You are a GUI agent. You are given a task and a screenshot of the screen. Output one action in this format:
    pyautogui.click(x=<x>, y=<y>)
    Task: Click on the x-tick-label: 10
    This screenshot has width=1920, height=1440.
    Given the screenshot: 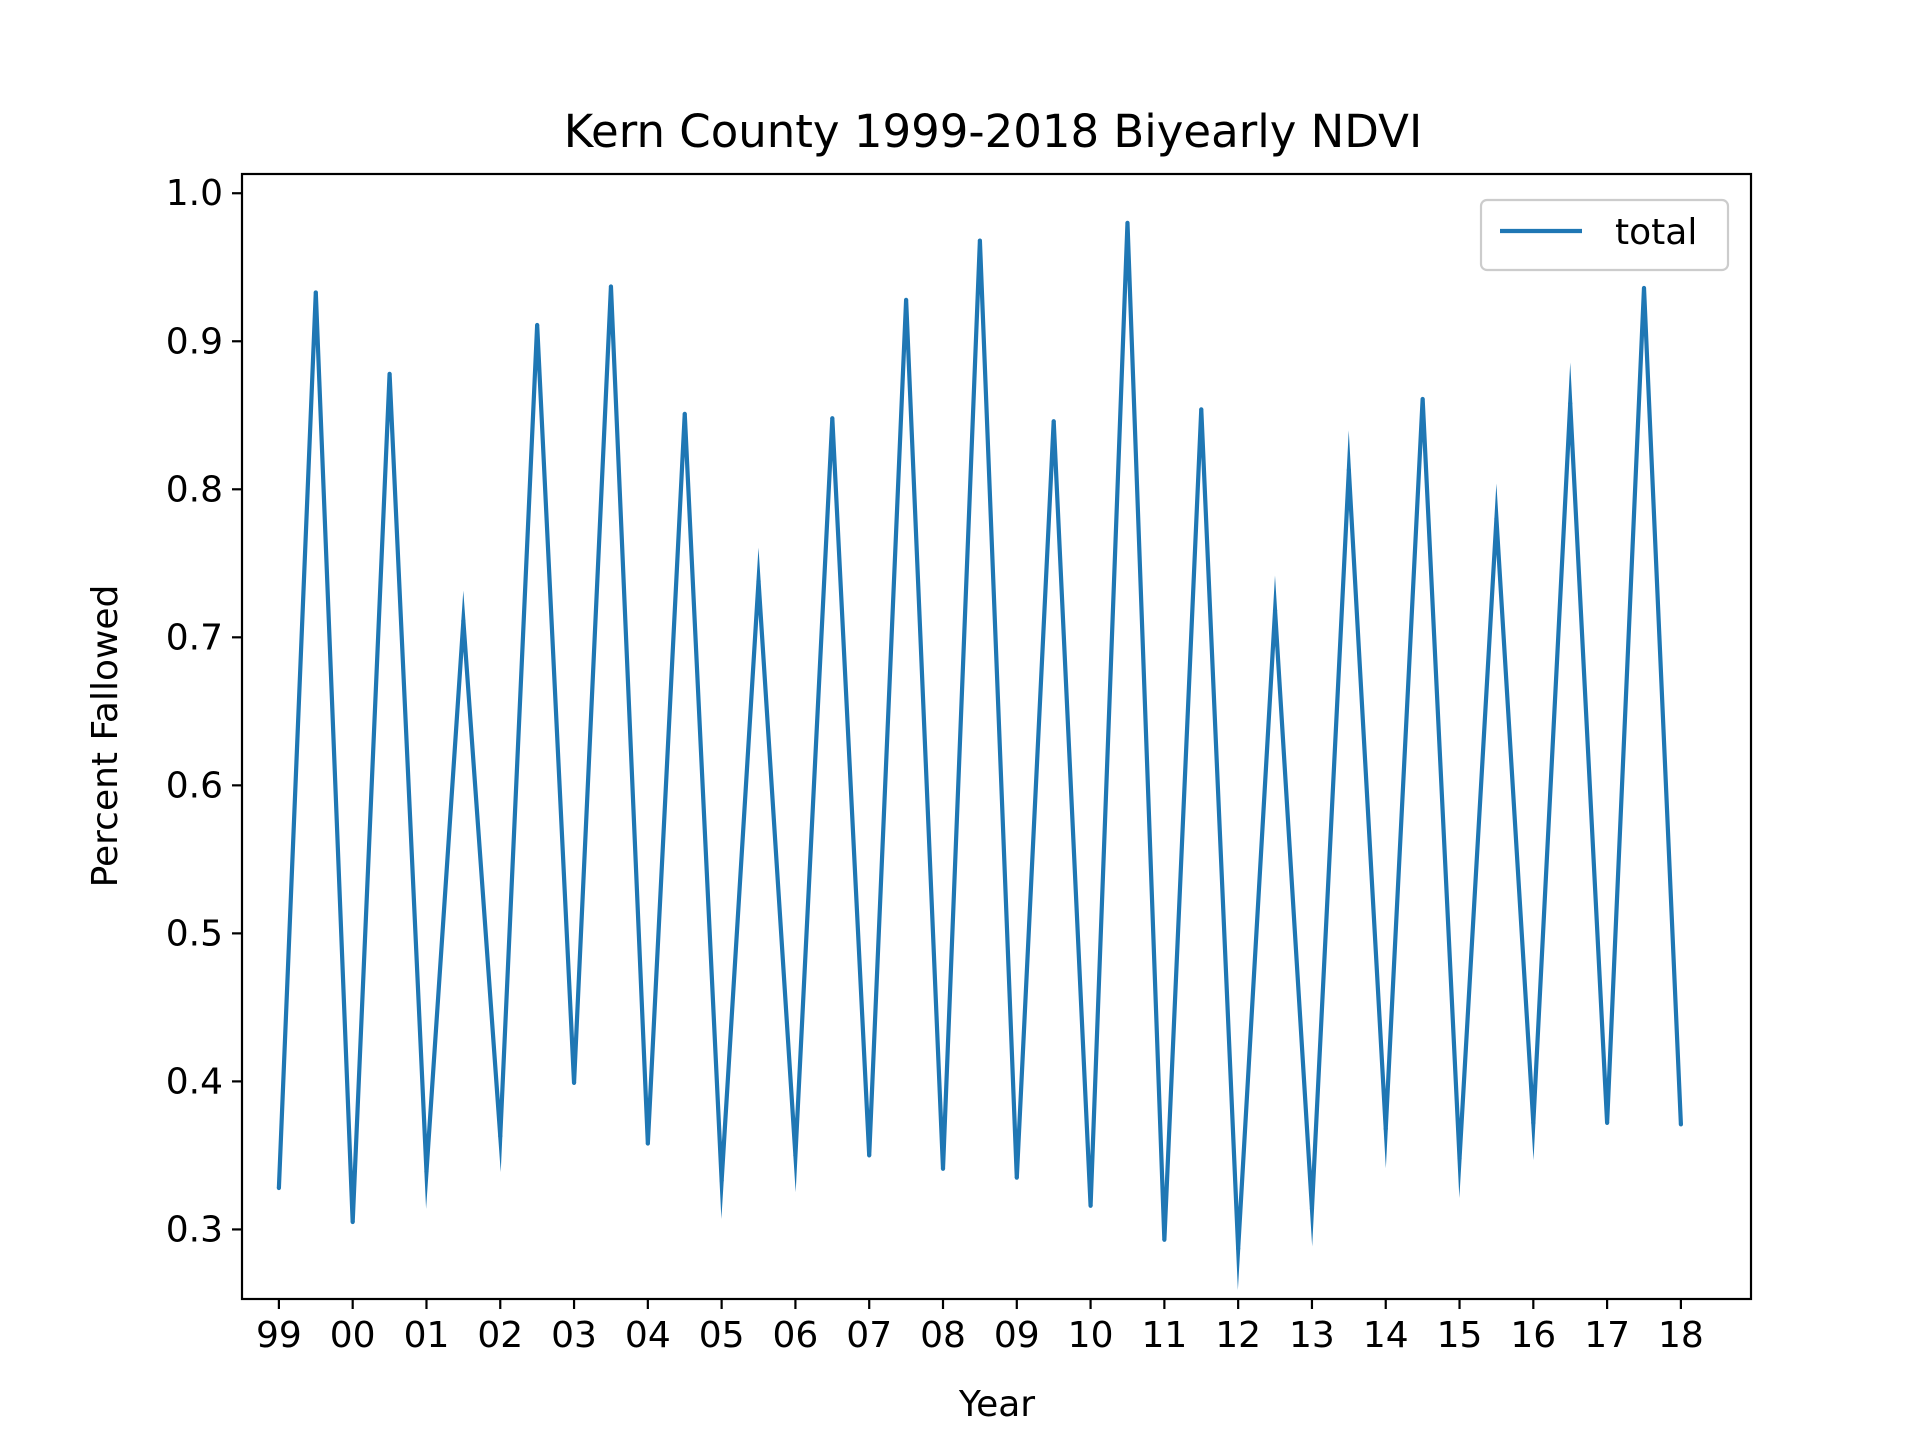 What is the action you would take?
    pyautogui.click(x=1091, y=1335)
    